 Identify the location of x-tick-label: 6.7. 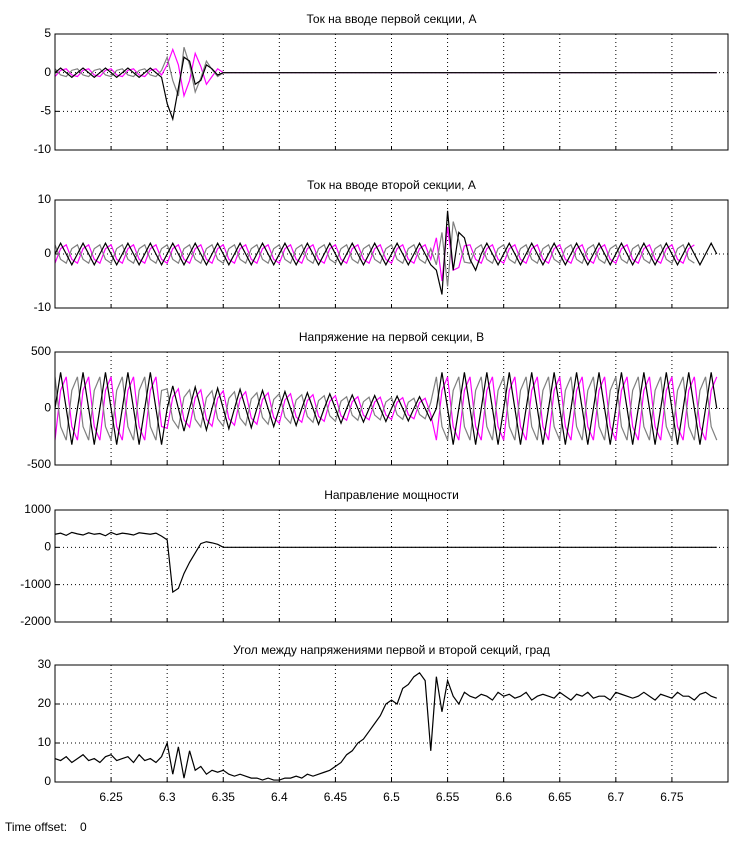
(615, 797).